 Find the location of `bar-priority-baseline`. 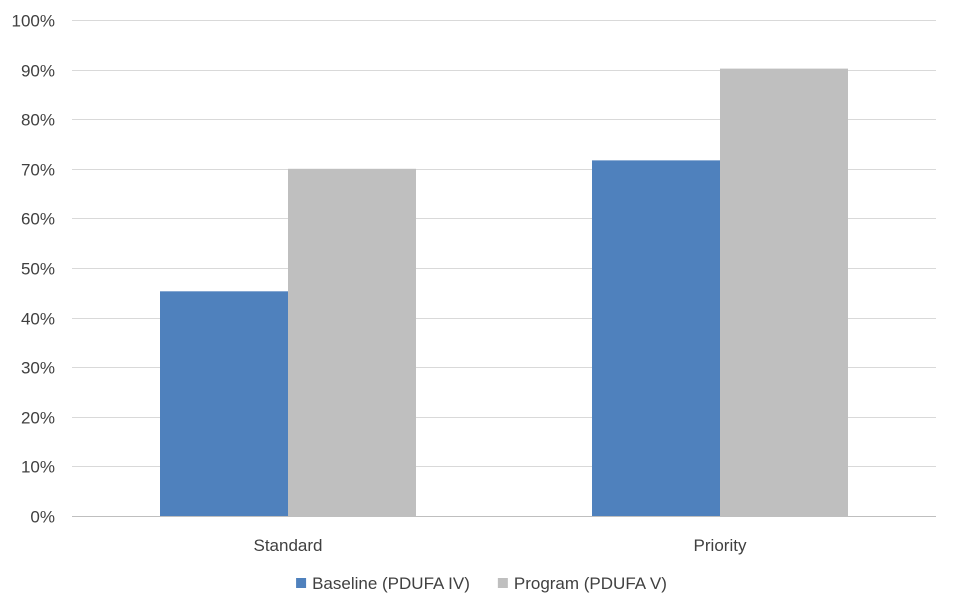

bar-priority-baseline is located at coordinates (656, 338).